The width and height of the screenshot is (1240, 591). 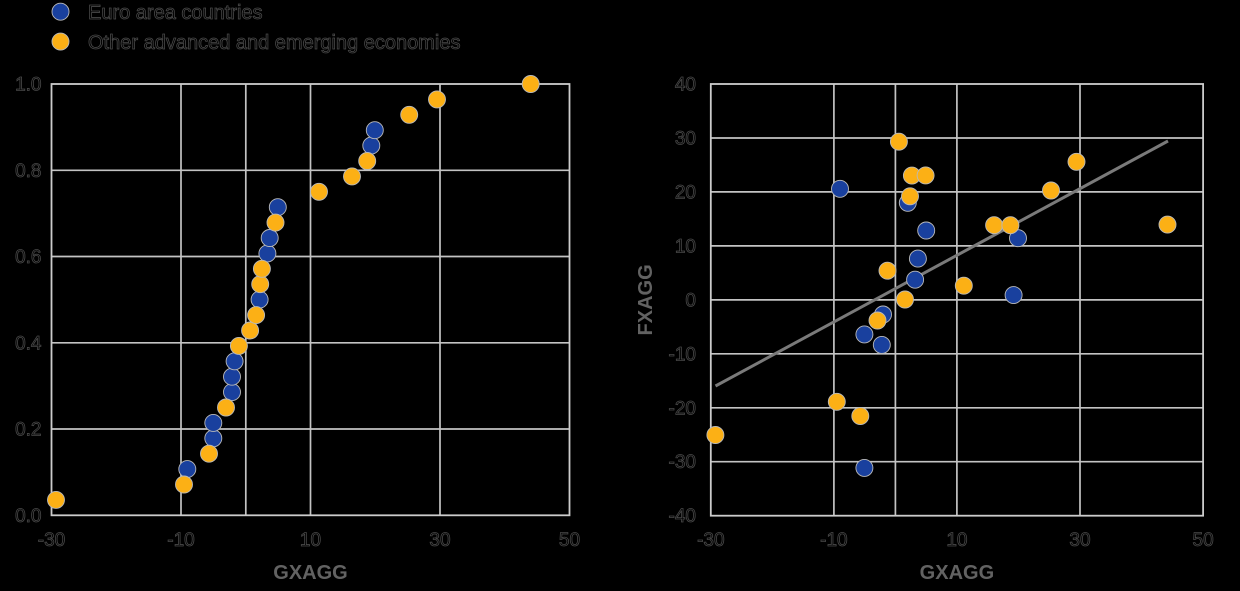 I want to click on svg-text: -20, so click(x=682, y=408).